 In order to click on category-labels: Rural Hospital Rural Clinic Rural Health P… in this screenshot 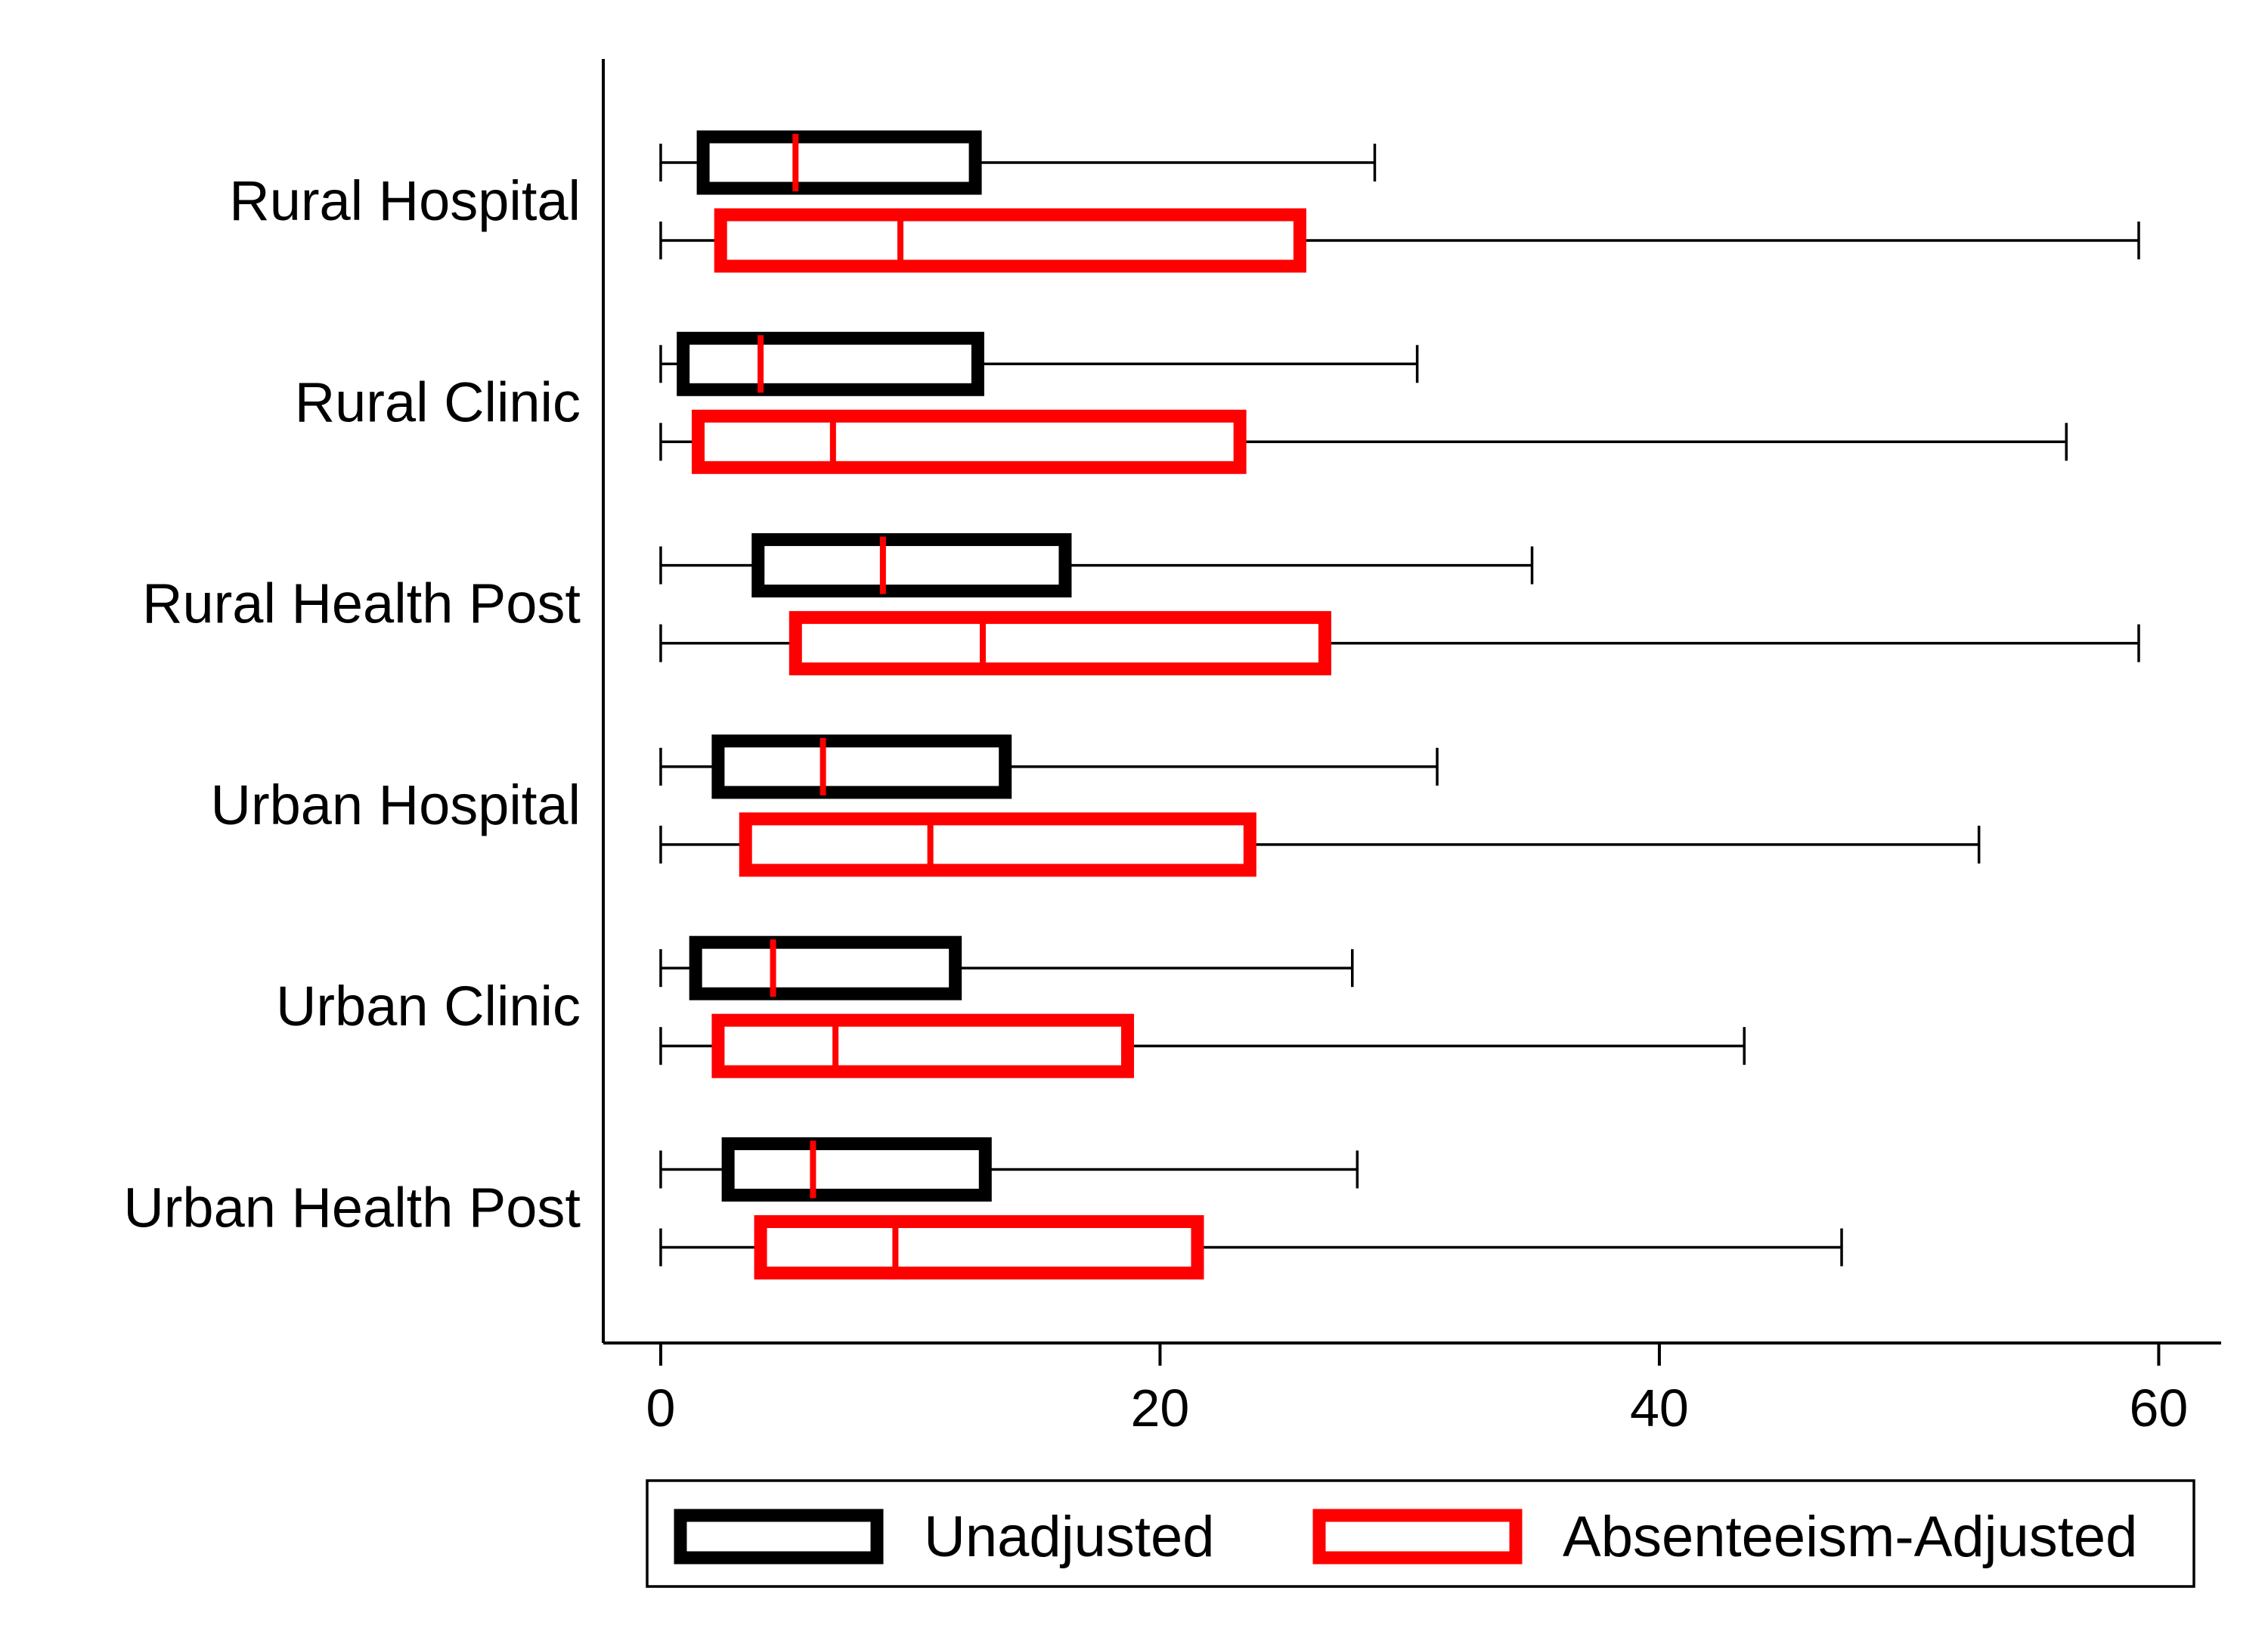, I will do `click(352, 704)`.